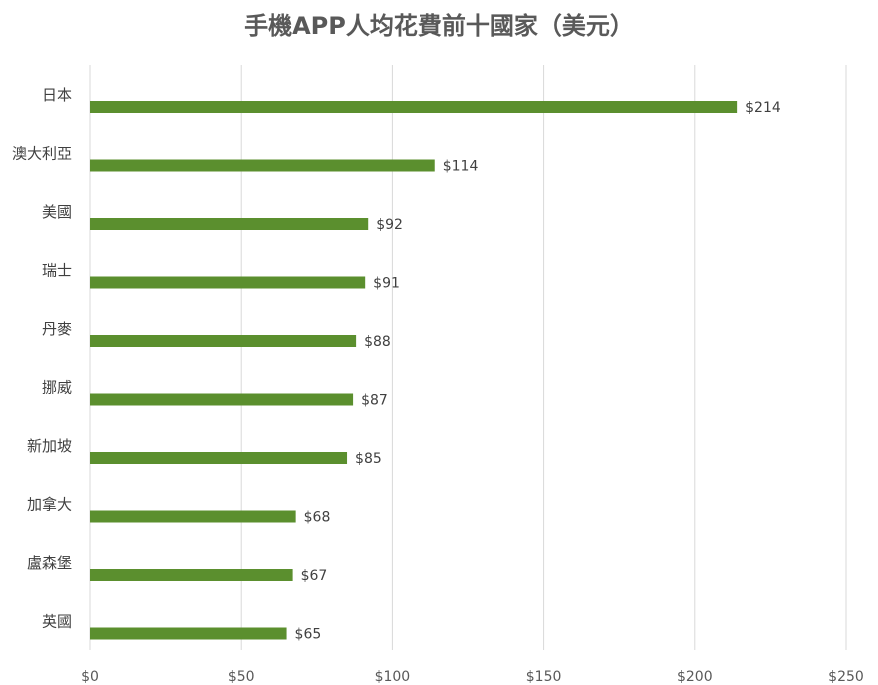 The height and width of the screenshot is (685, 878). I want to click on category-label: 美國, so click(57, 212).